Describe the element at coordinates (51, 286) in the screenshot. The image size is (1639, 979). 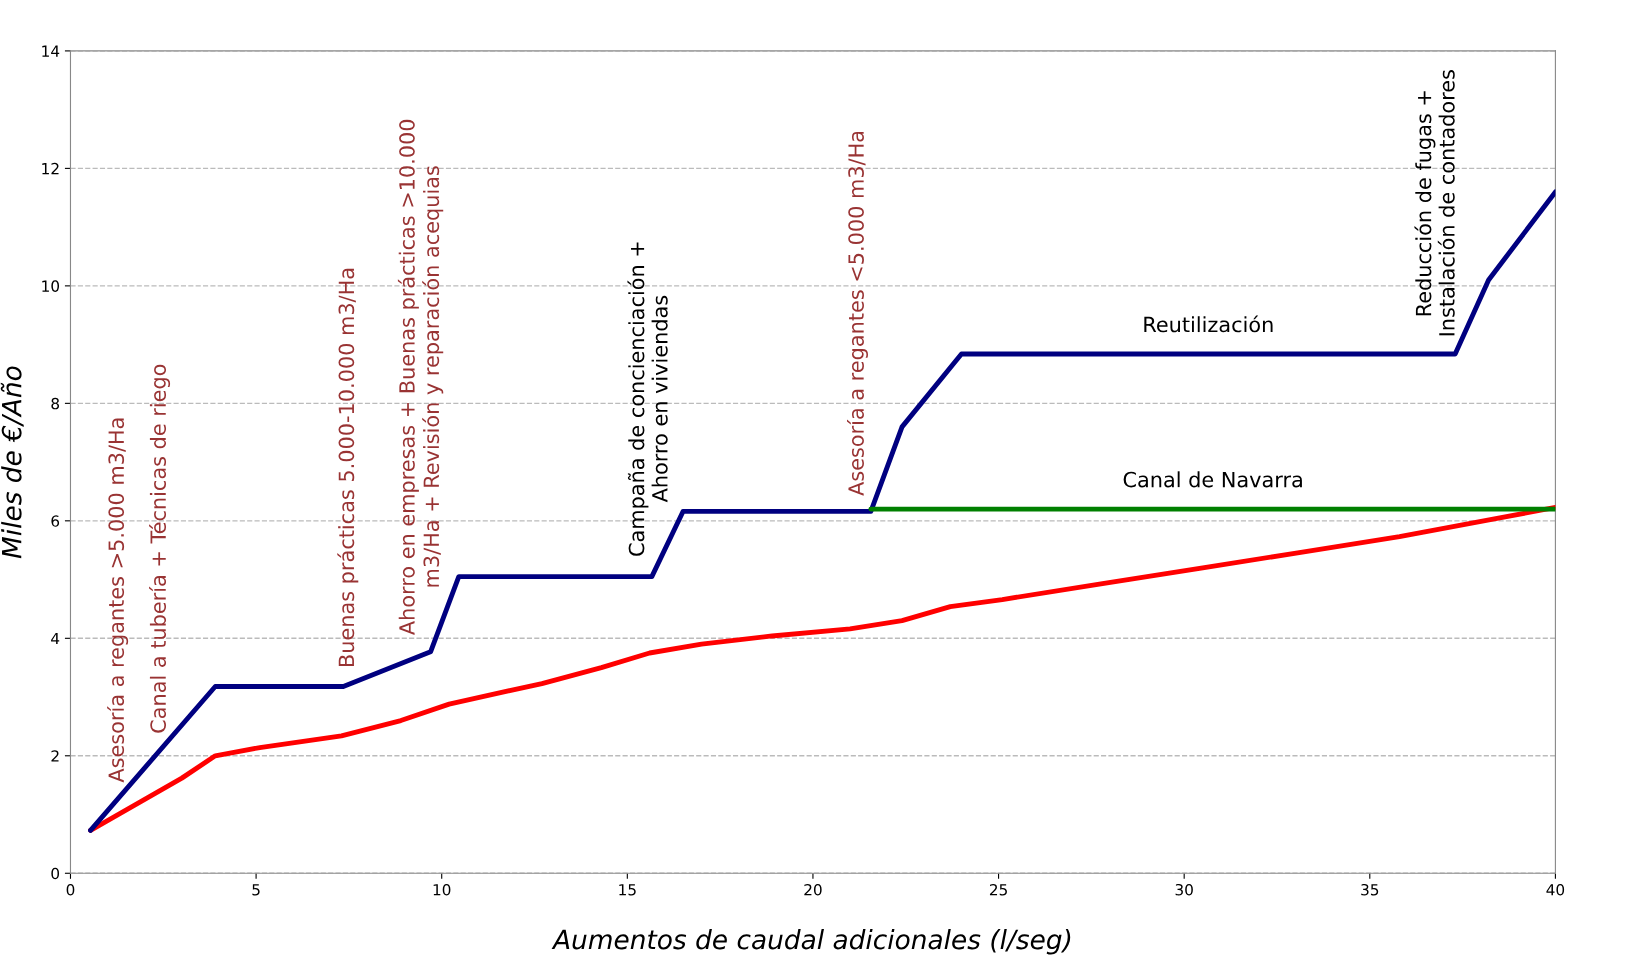
I see `y-tick-label: 10` at that location.